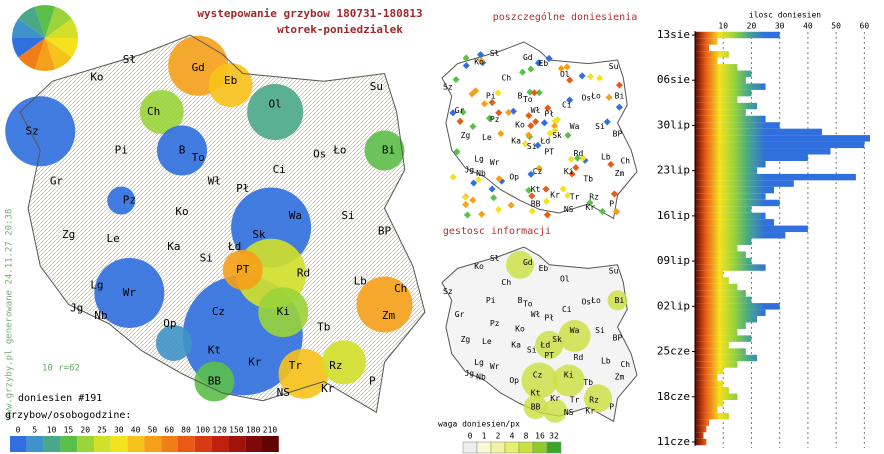 The height and width of the screenshot is (454, 884). I want to click on region-label: Eb, so click(230, 80).